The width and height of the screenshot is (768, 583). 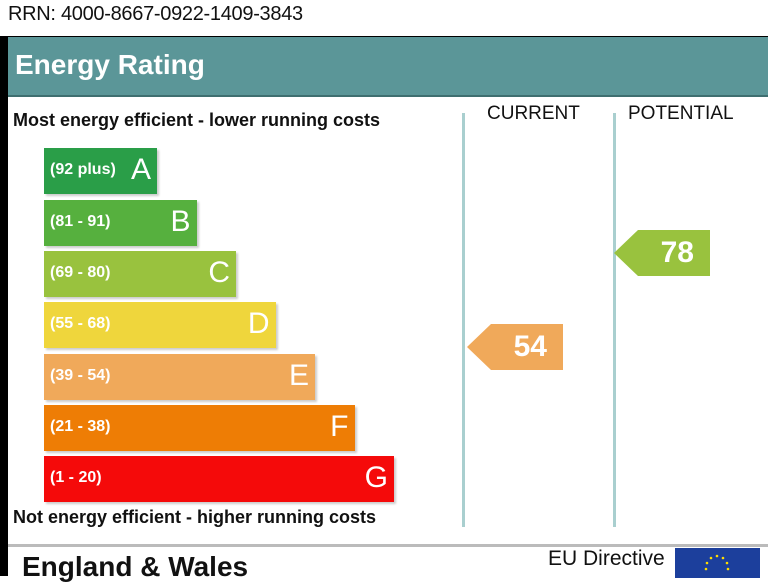 I want to click on band-letter: G, so click(x=376, y=477).